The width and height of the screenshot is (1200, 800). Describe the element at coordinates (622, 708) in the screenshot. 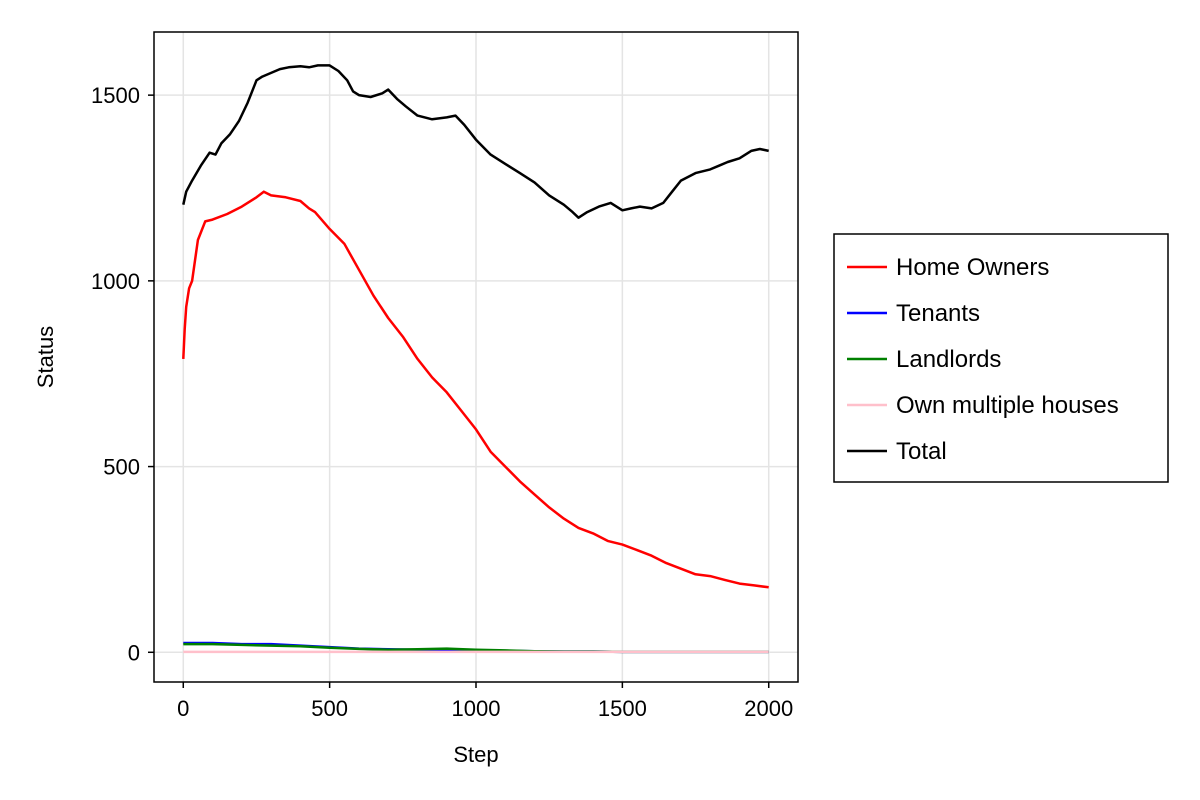

I see `x-tick-label: 1500` at that location.